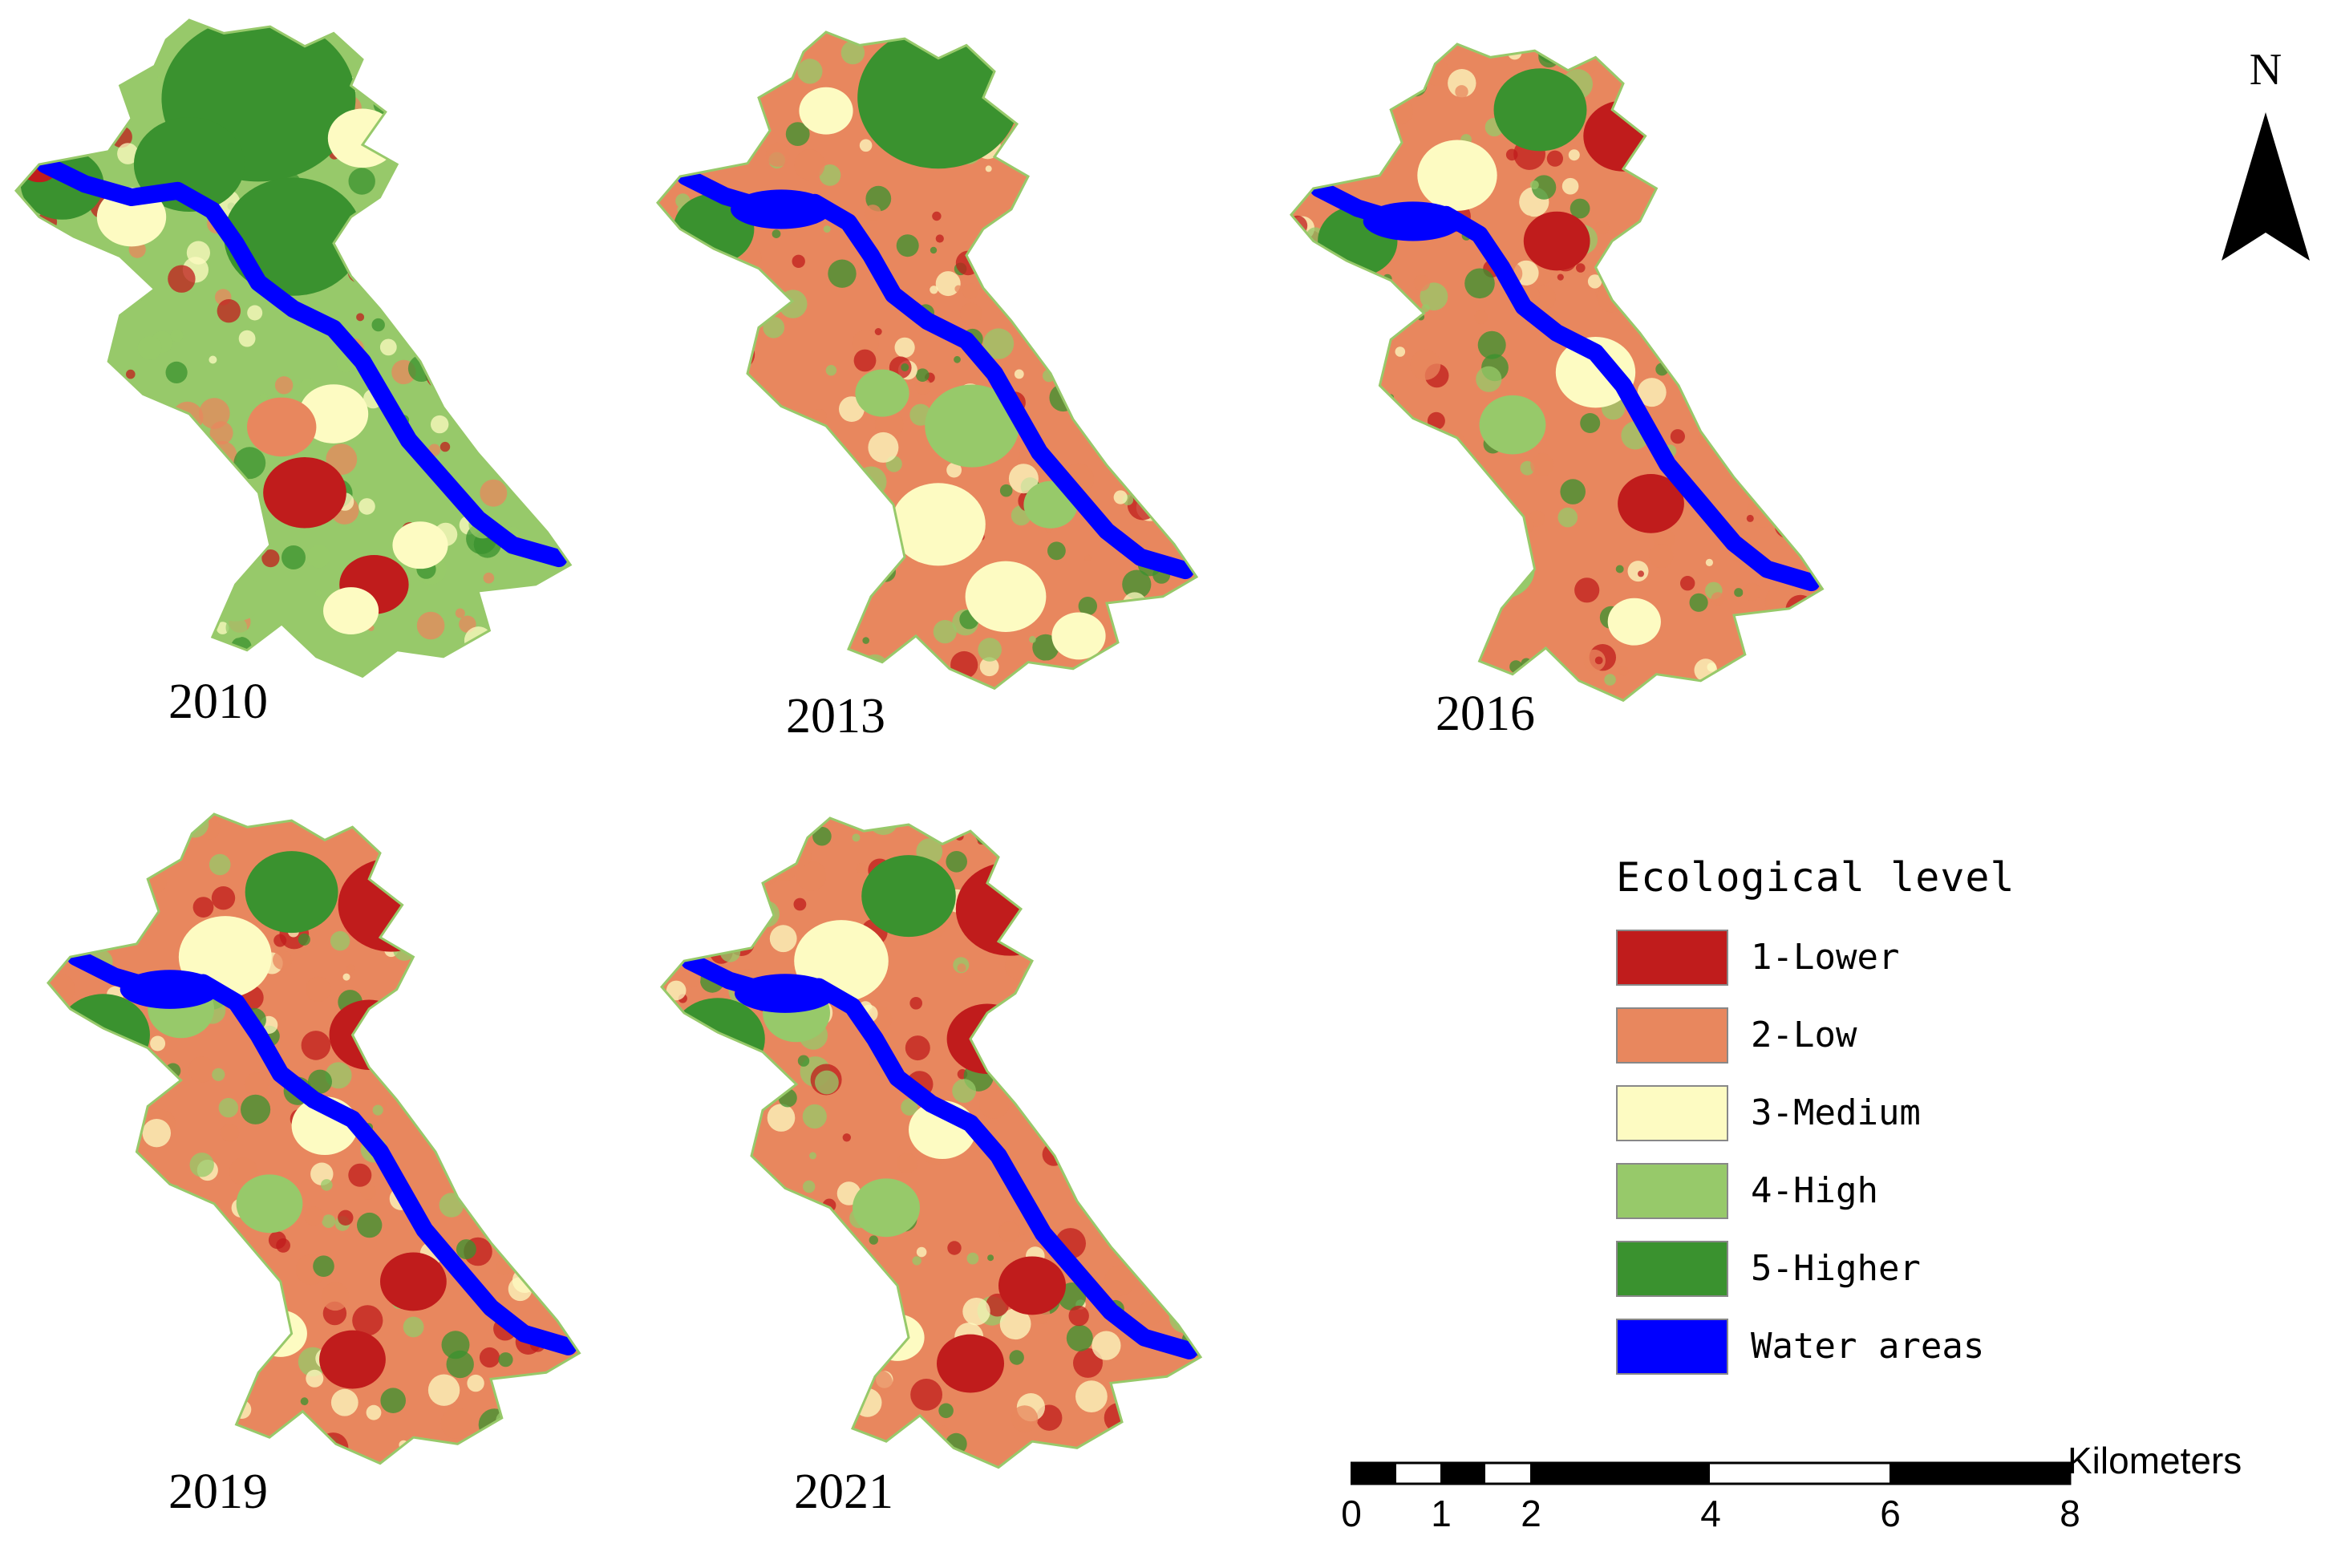 This screenshot has width=2333, height=1568. What do you see at coordinates (1815, 877) in the screenshot?
I see `legend-title: Ecological level` at bounding box center [1815, 877].